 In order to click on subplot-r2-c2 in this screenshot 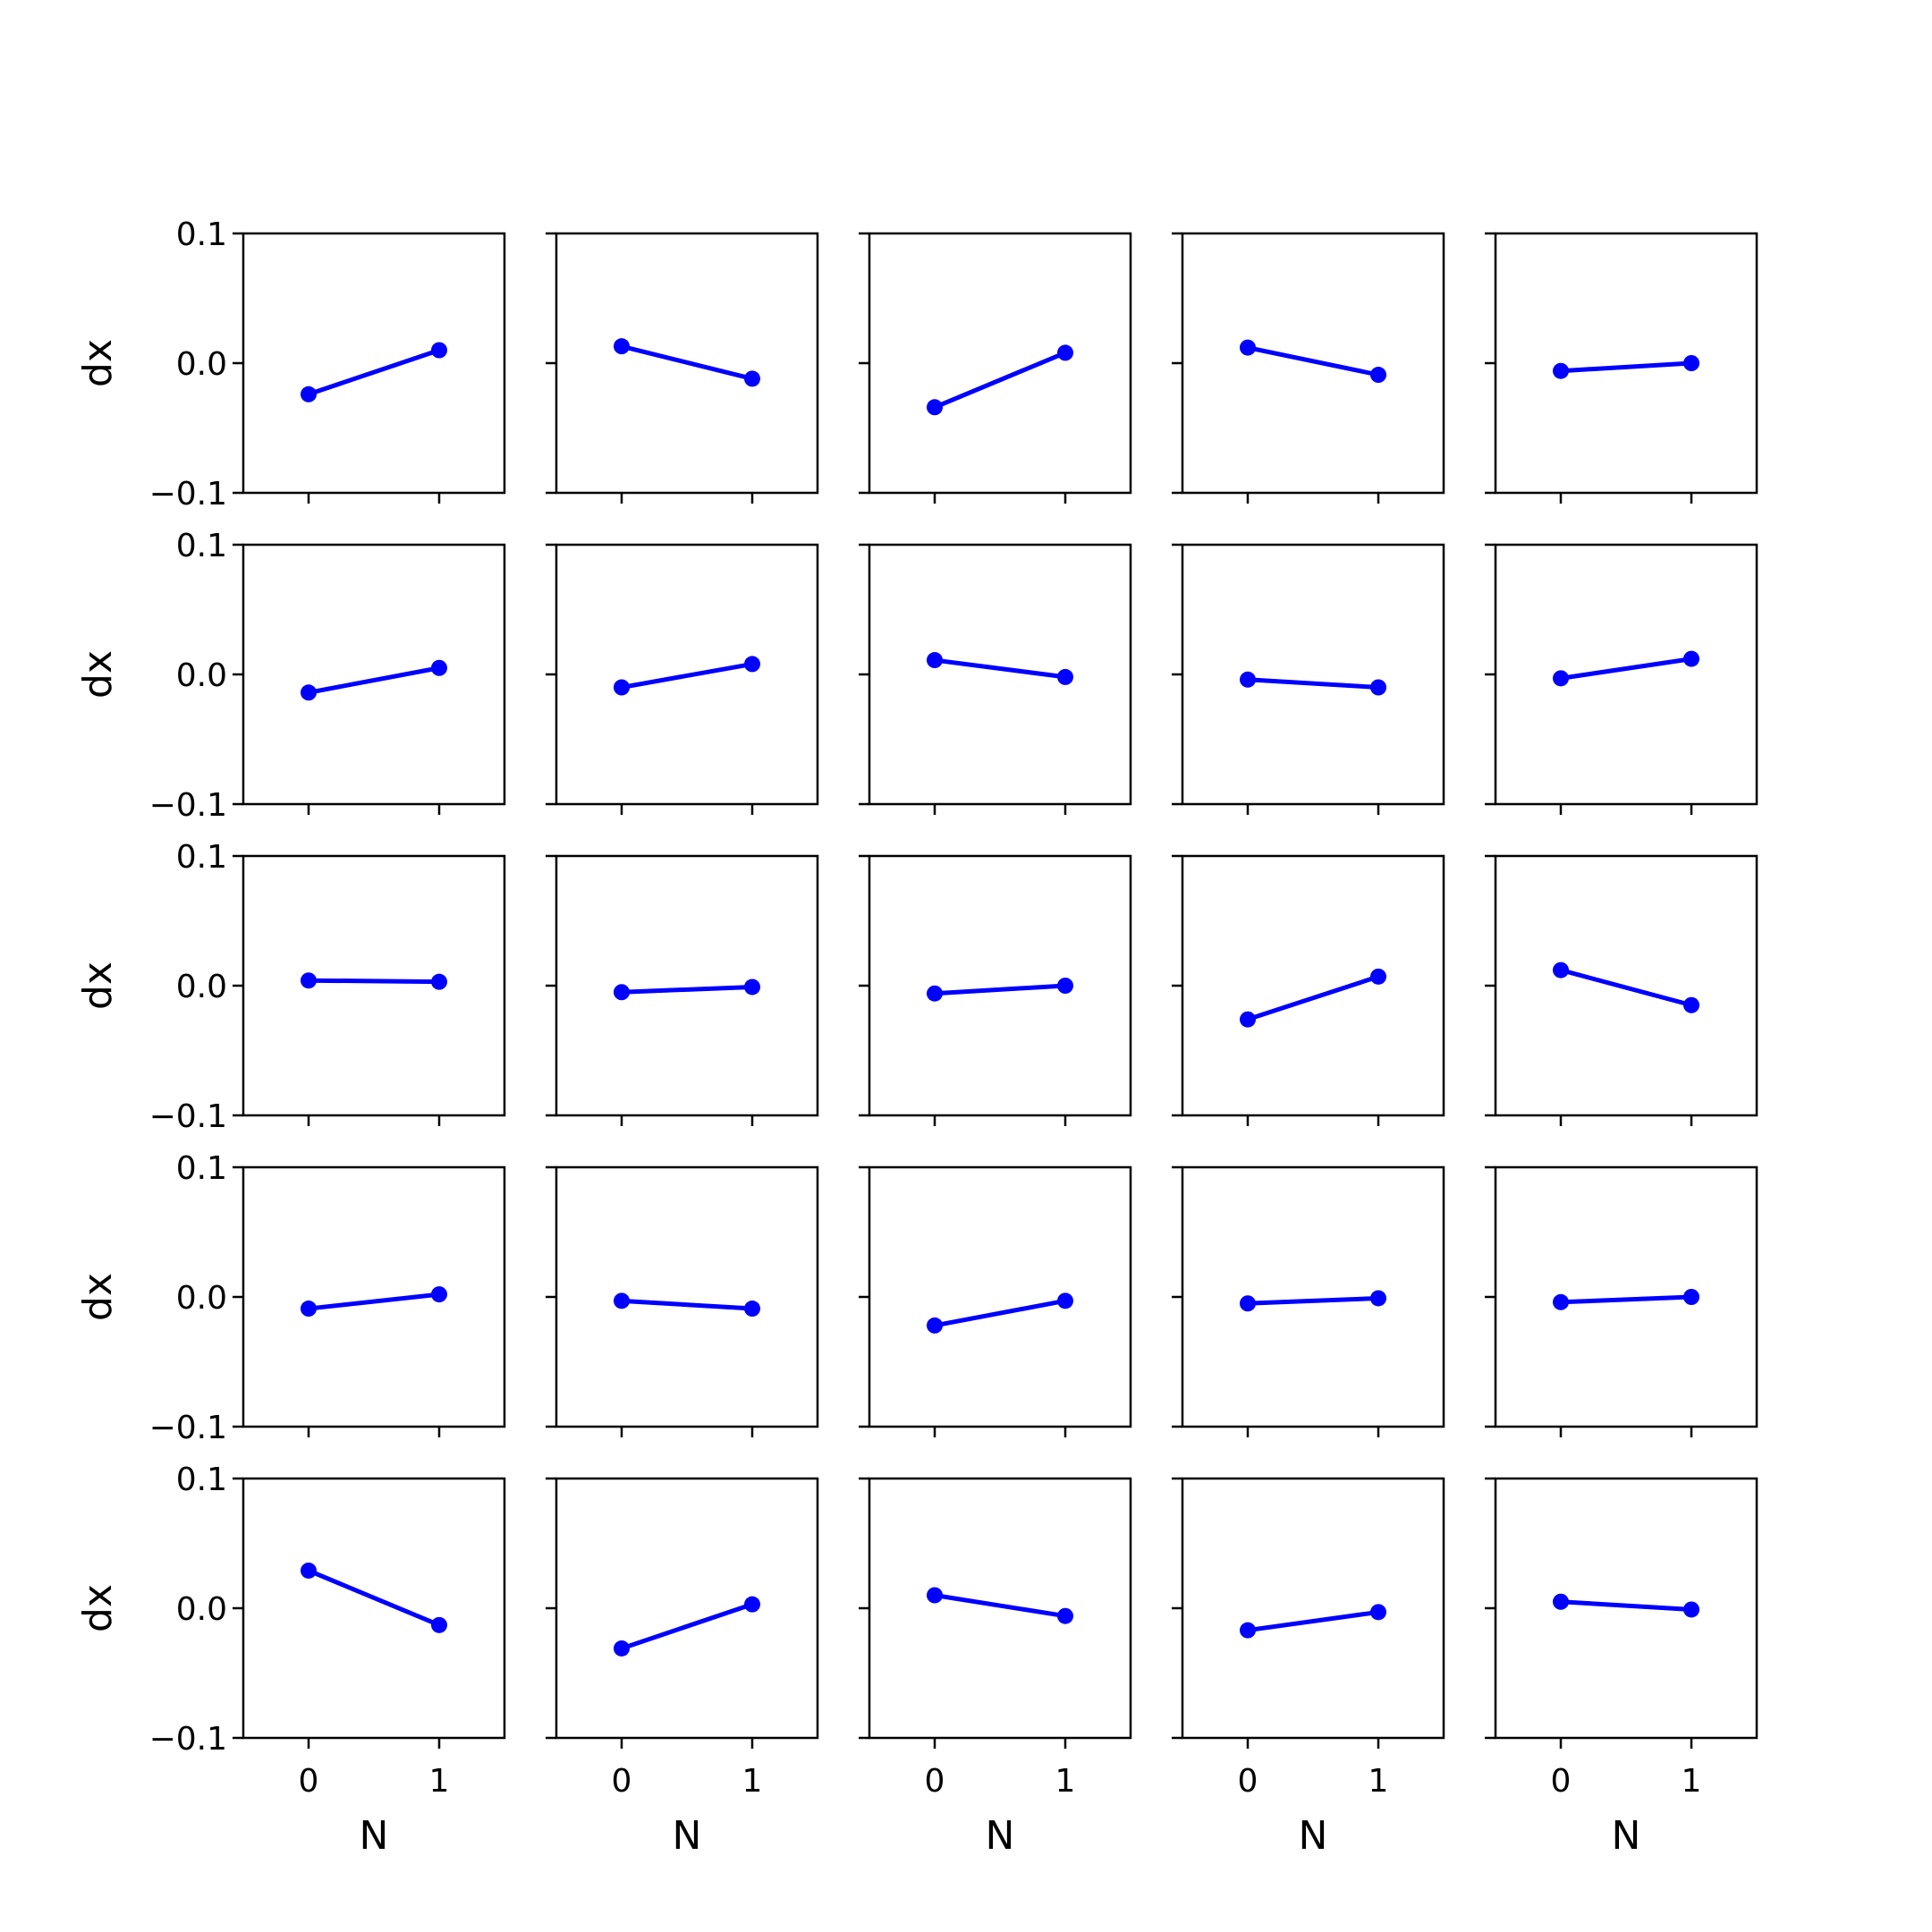, I will do `click(682, 679)`.